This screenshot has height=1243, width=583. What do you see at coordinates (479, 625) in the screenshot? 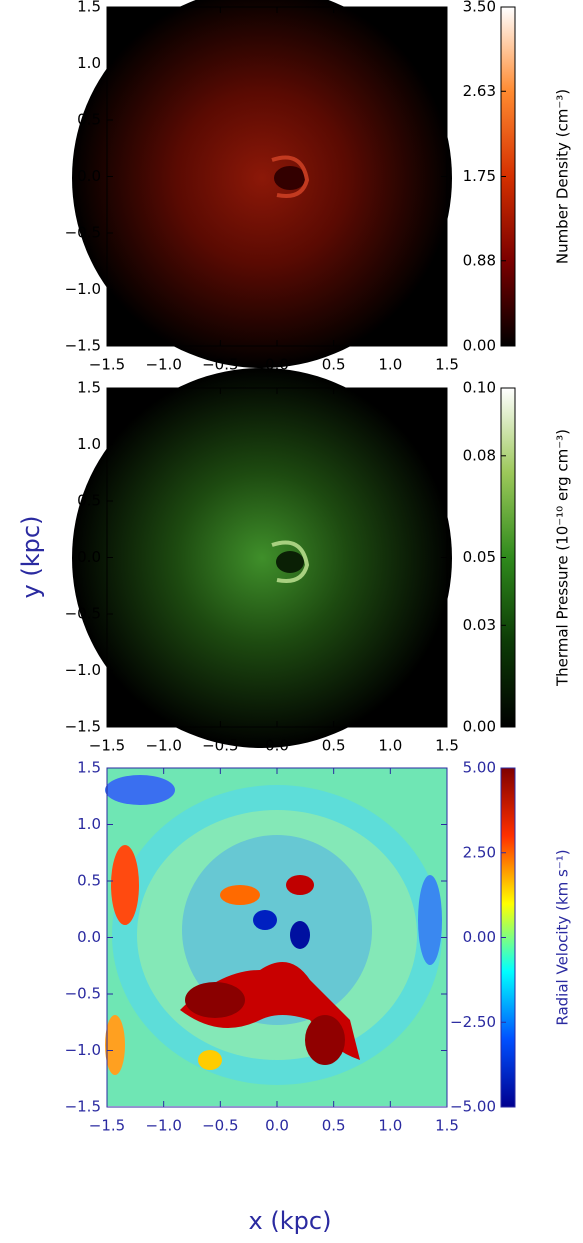
I see `colorbar-tick-label: 0.03` at bounding box center [479, 625].